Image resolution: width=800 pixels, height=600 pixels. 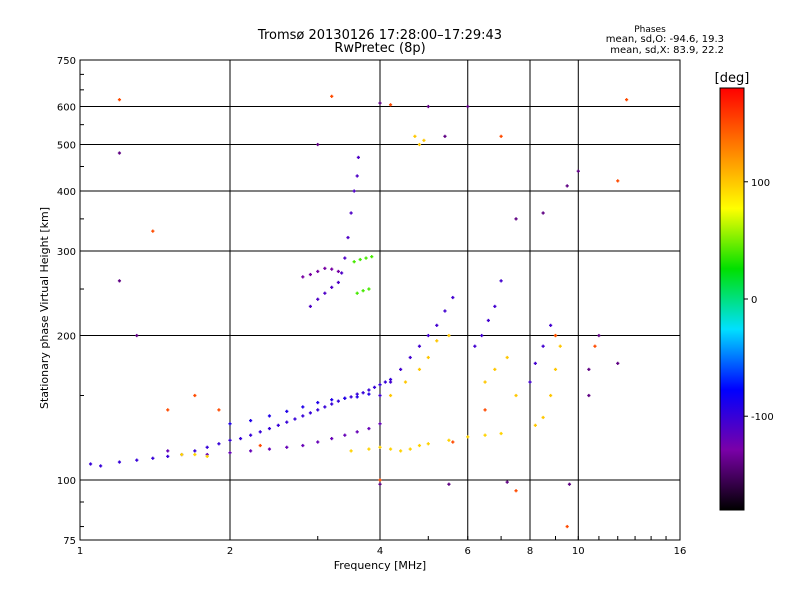 I want to click on y-axis-label: Stationary phase Virtual Height [km], so click(x=44, y=308).